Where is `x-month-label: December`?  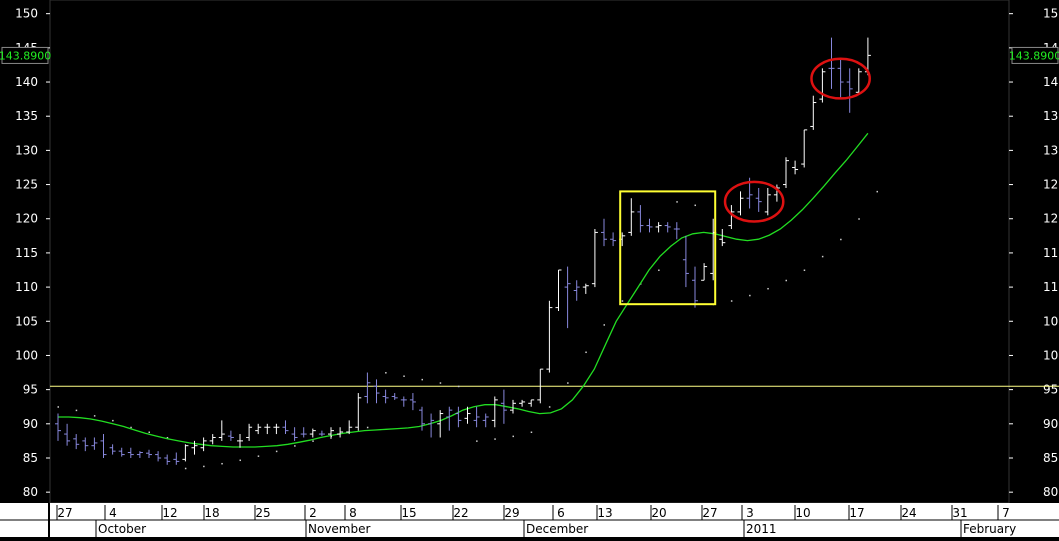 x-month-label: December is located at coordinates (557, 529).